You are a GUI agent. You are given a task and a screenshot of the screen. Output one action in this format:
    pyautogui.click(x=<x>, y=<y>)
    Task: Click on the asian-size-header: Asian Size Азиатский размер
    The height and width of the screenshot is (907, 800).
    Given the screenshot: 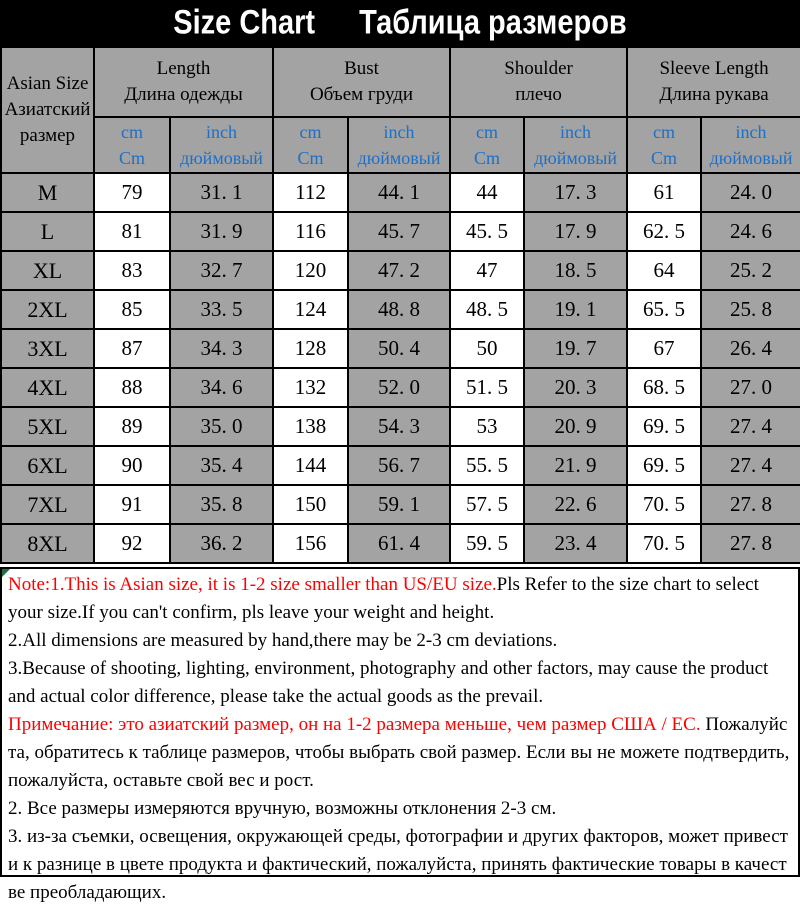 What is the action you would take?
    pyautogui.click(x=47, y=110)
    